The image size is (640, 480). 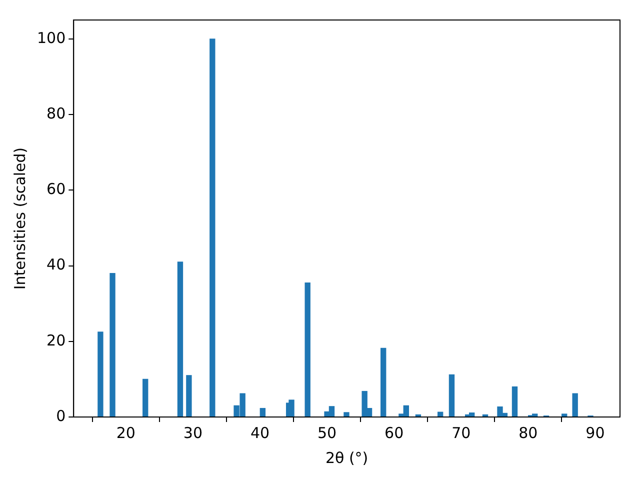 I want to click on x-axis-title: 2θ (°), so click(x=346, y=457).